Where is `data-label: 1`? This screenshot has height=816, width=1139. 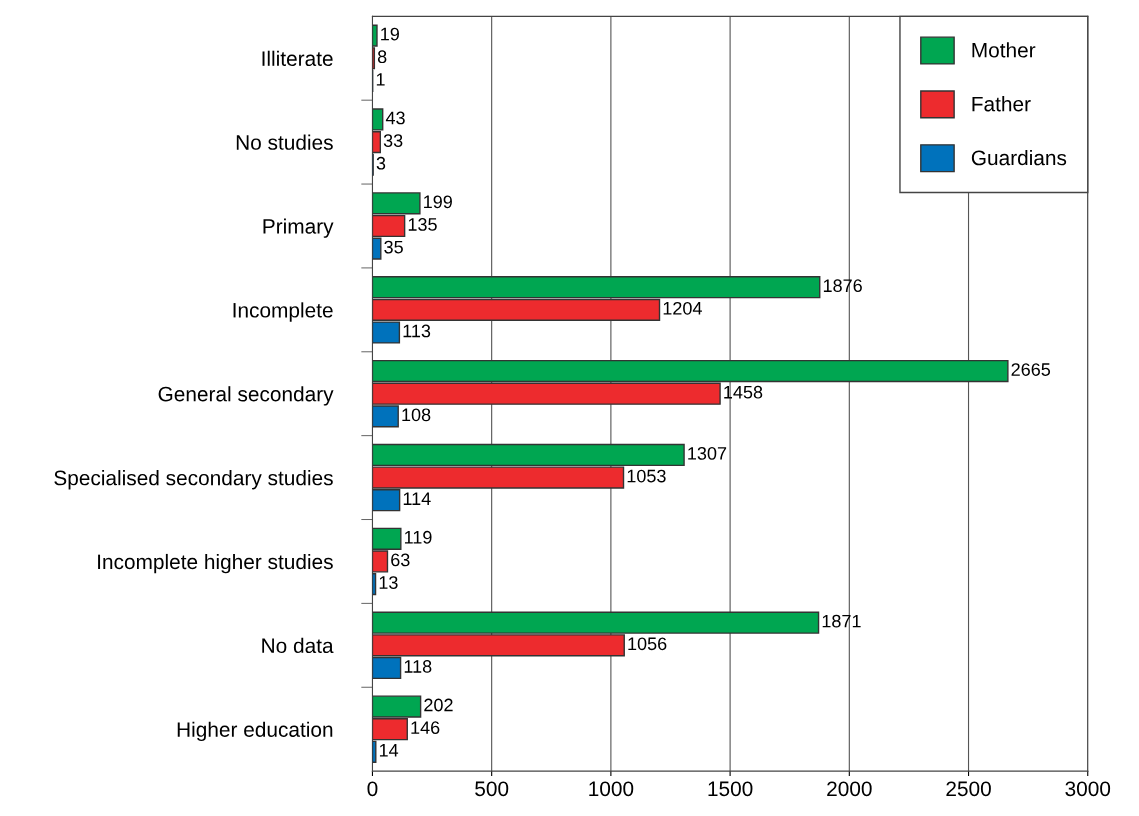
data-label: 1 is located at coordinates (380, 79).